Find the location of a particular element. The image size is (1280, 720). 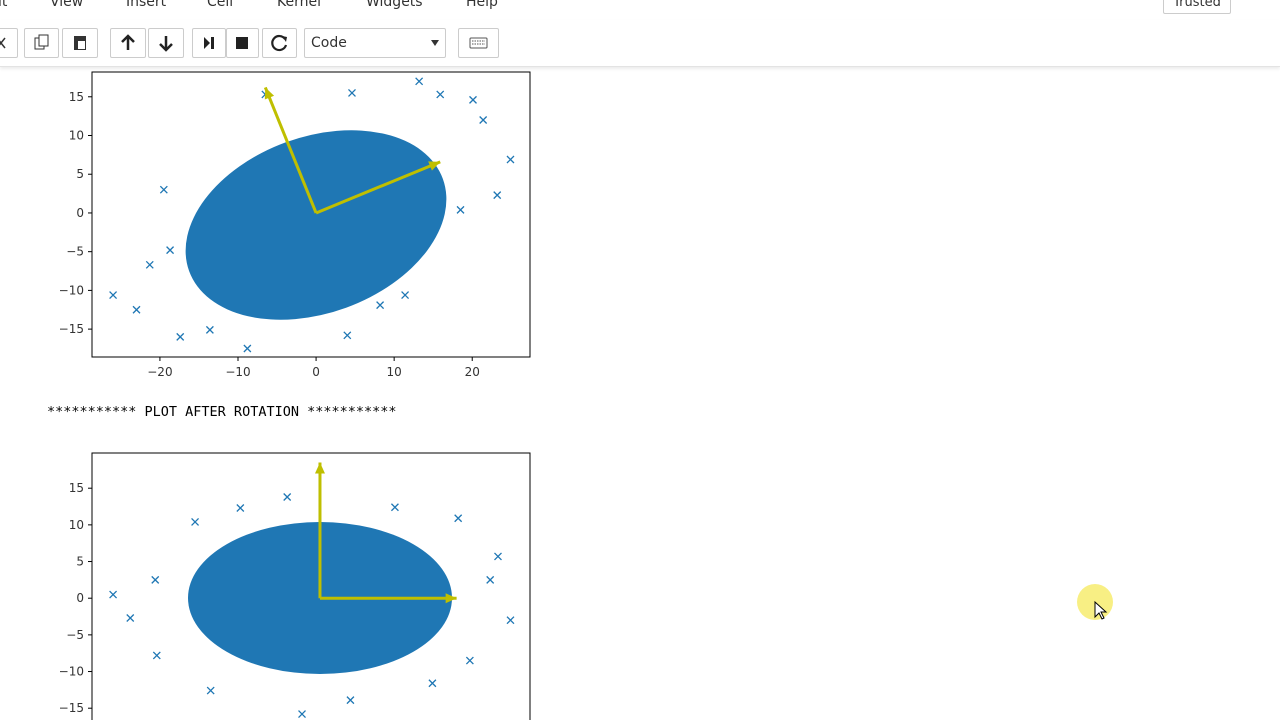

keyboard-button is located at coordinates (478, 43).